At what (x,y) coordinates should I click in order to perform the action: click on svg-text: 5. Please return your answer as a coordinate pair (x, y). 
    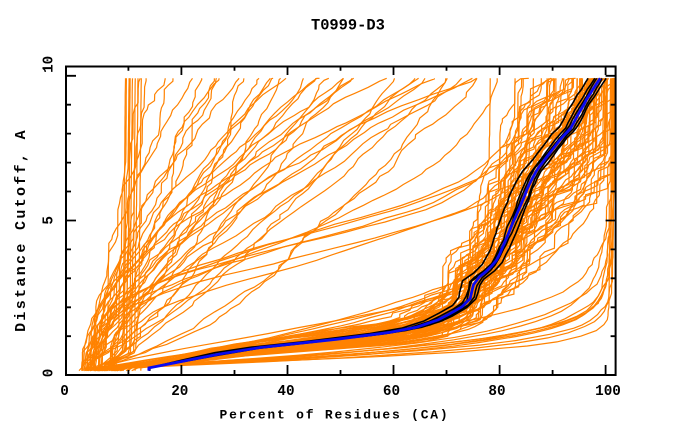
    Looking at the image, I should click on (50, 220).